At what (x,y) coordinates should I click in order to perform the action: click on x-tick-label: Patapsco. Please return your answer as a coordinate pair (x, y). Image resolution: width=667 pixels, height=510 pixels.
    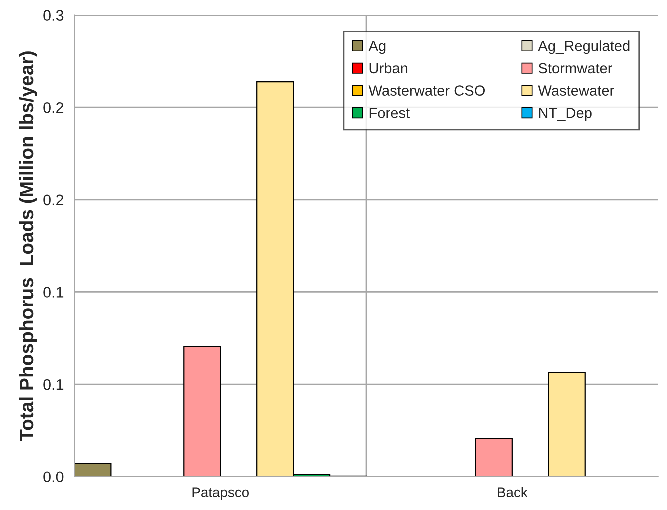
    Looking at the image, I should click on (220, 494).